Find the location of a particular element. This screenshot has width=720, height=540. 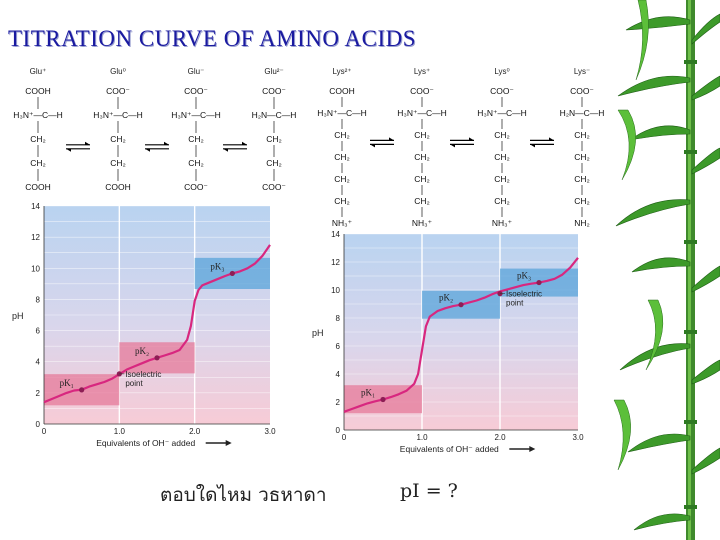

x-axis-label: Equivalents of OH⁻ added is located at coordinates (449, 449).